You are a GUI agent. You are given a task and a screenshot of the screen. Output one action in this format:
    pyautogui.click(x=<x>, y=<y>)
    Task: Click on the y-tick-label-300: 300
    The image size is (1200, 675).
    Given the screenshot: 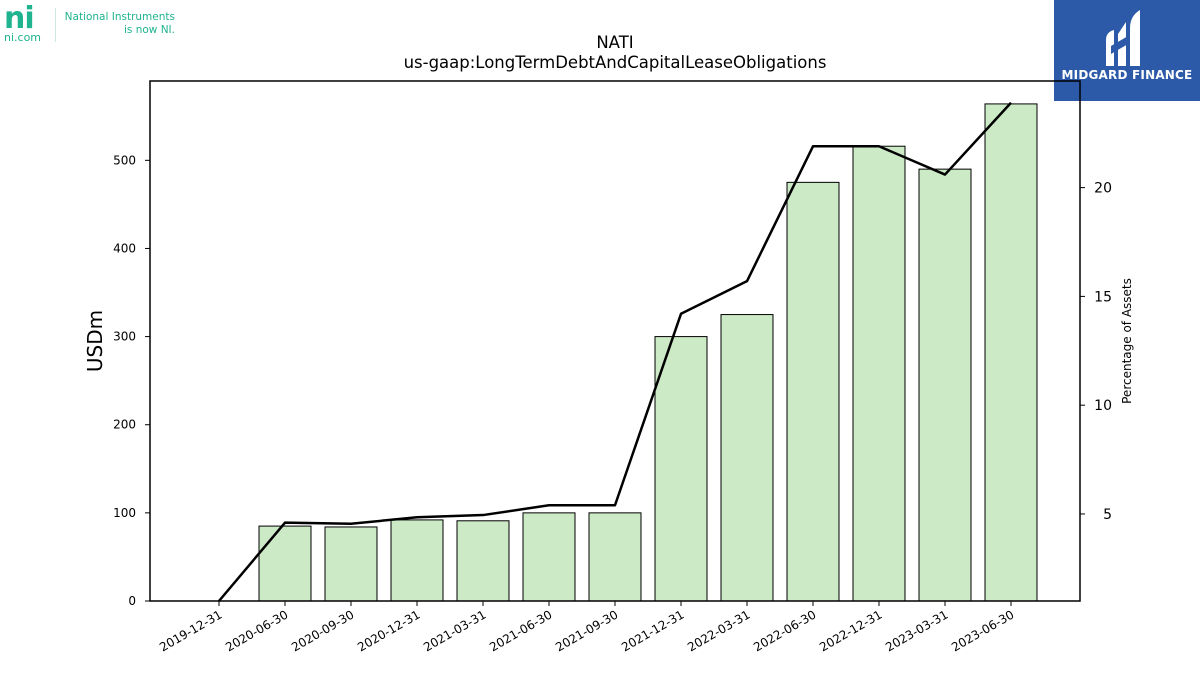 What is the action you would take?
    pyautogui.click(x=124, y=337)
    